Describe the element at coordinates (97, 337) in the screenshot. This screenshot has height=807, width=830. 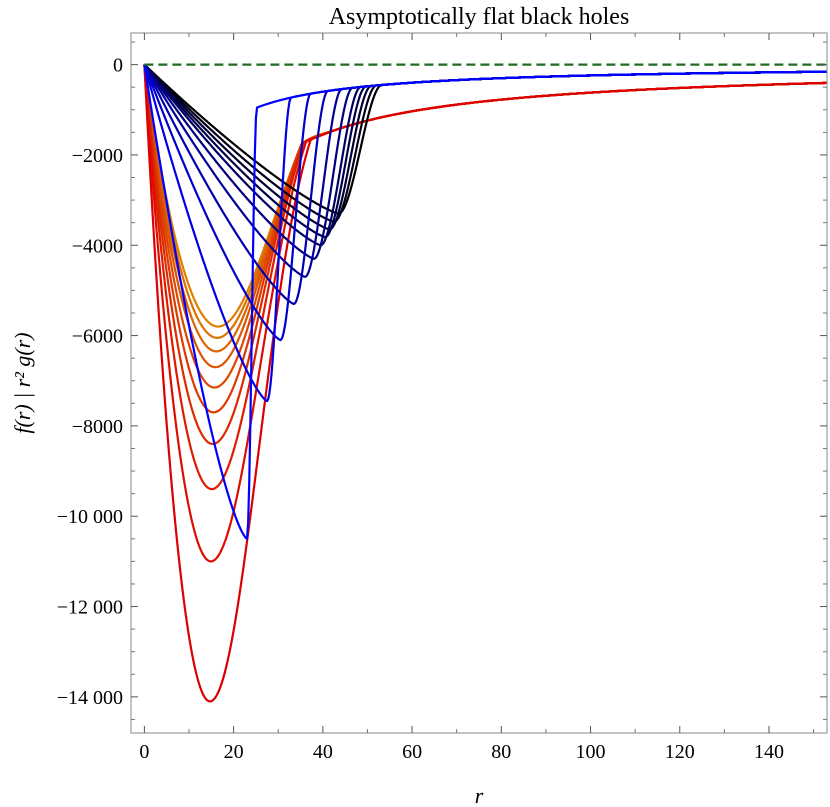
I see `y-tick-label: −6000` at that location.